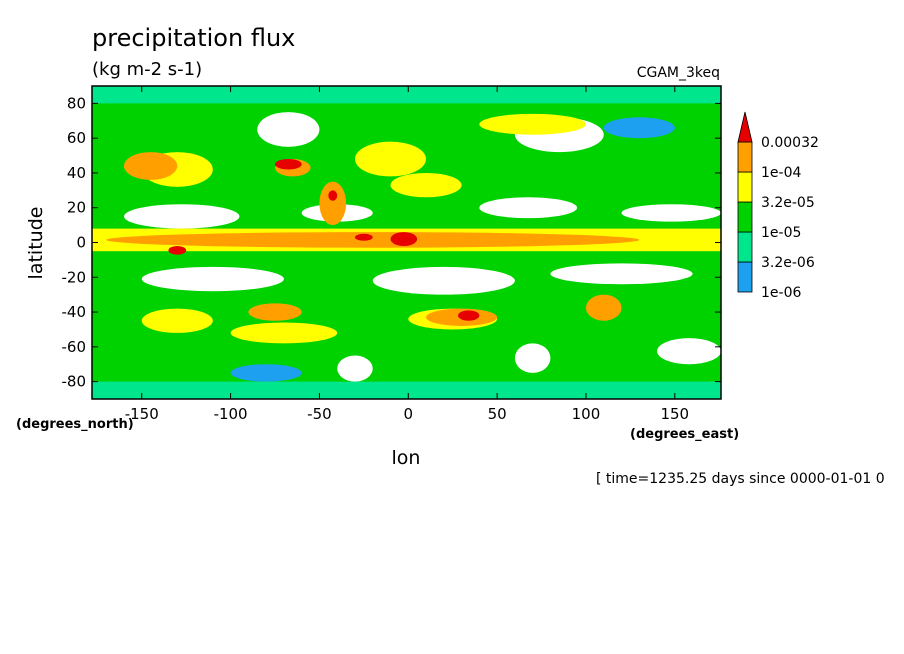  I want to click on y-unit-label: (degrees_north), so click(75, 424).